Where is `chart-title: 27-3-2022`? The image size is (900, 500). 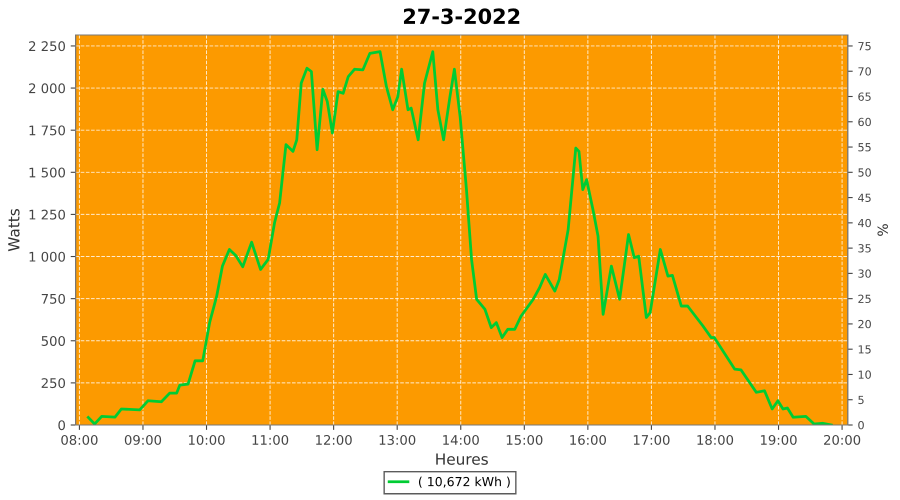
chart-title: 27-3-2022 is located at coordinates (462, 16).